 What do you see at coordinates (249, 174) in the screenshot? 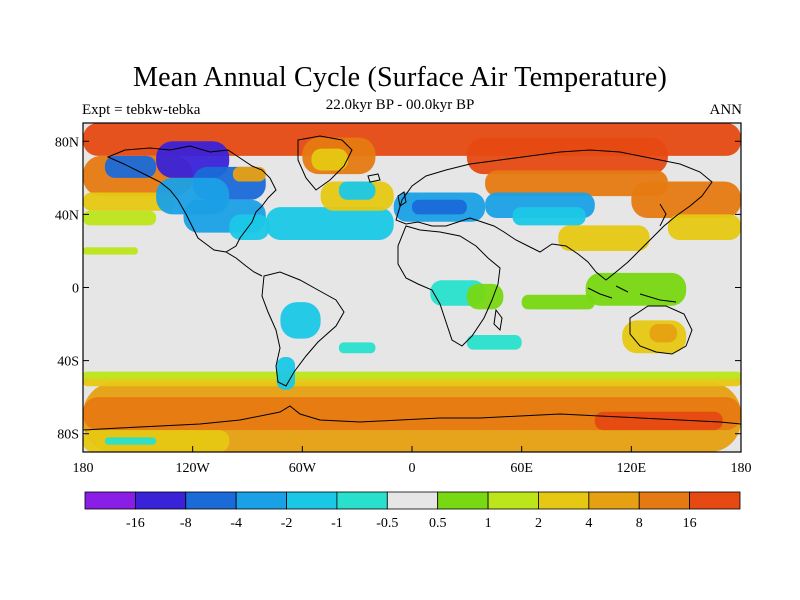
I see `region-hudson-orange` at bounding box center [249, 174].